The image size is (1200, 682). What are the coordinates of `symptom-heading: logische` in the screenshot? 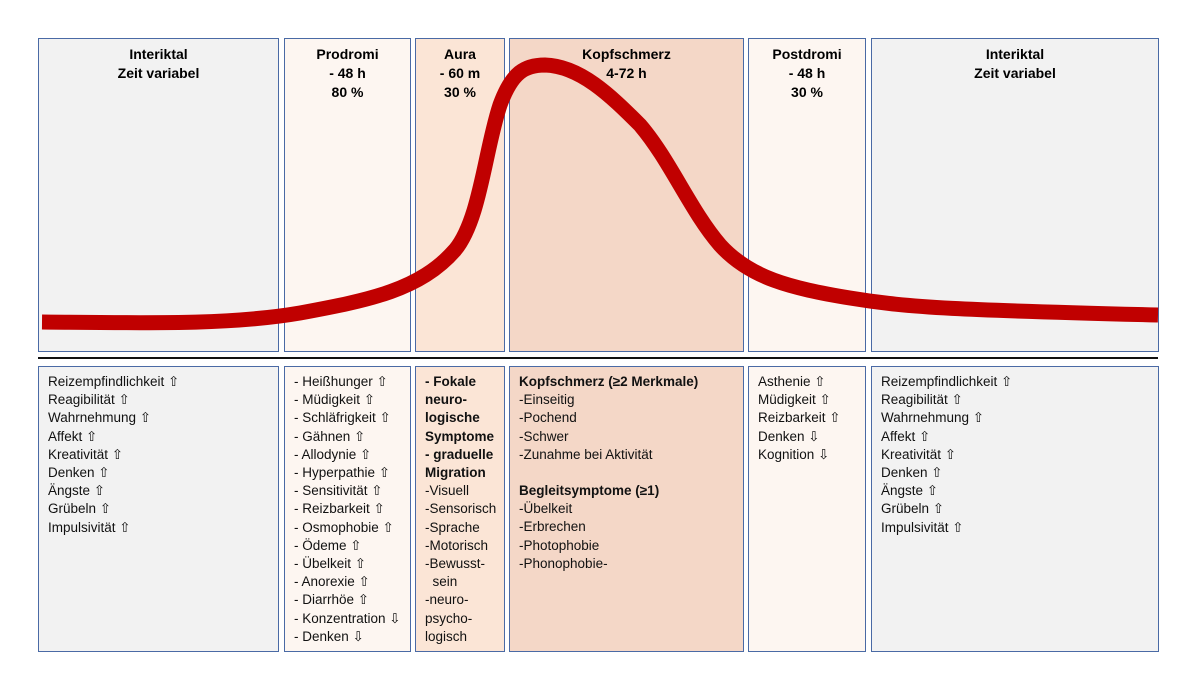 It's located at (452, 418).